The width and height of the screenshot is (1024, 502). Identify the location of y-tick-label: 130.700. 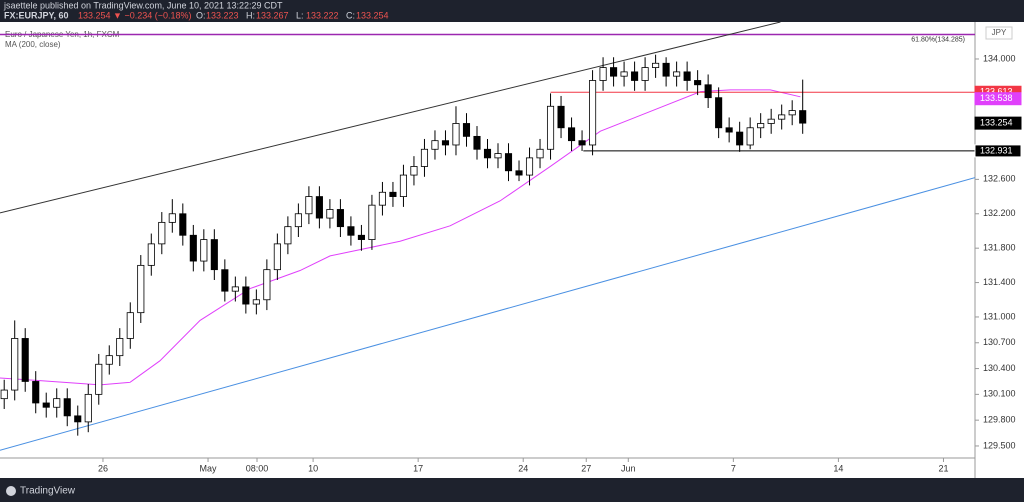
(999, 342).